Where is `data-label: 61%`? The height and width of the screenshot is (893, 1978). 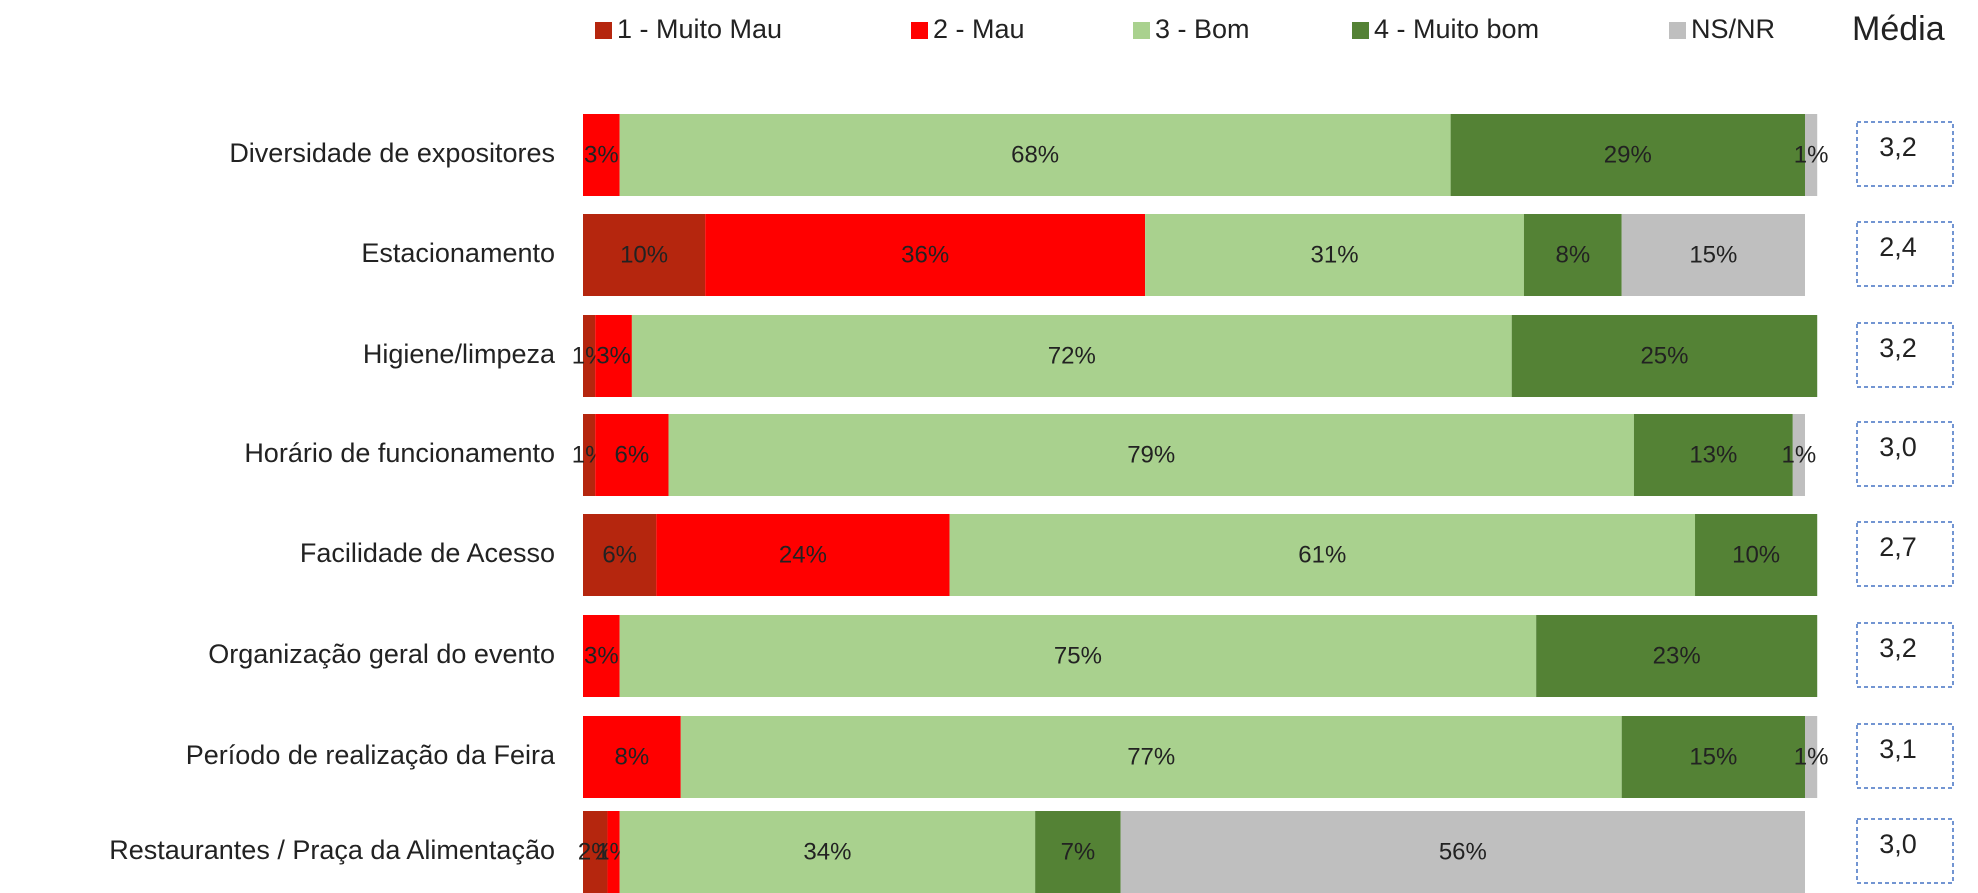 data-label: 61% is located at coordinates (1322, 554).